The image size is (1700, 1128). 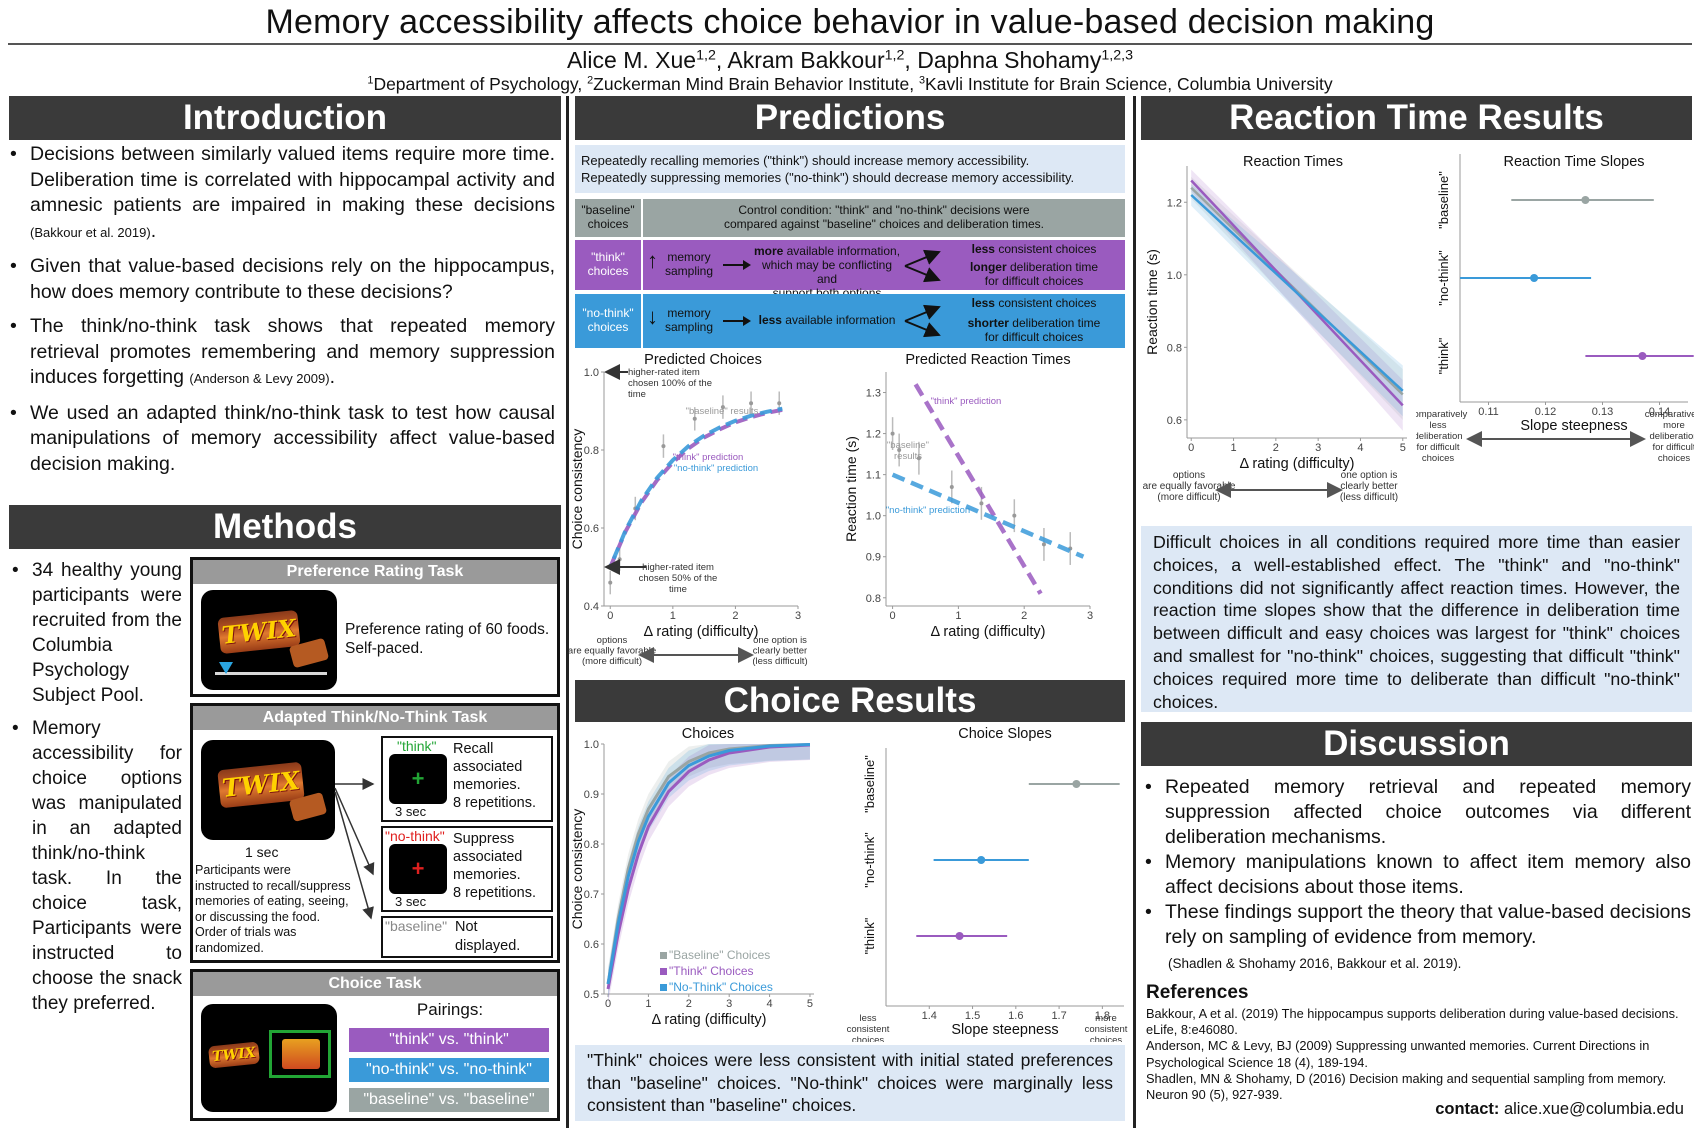 What do you see at coordinates (708, 457) in the screenshot?
I see `series-label: "think" prediction` at bounding box center [708, 457].